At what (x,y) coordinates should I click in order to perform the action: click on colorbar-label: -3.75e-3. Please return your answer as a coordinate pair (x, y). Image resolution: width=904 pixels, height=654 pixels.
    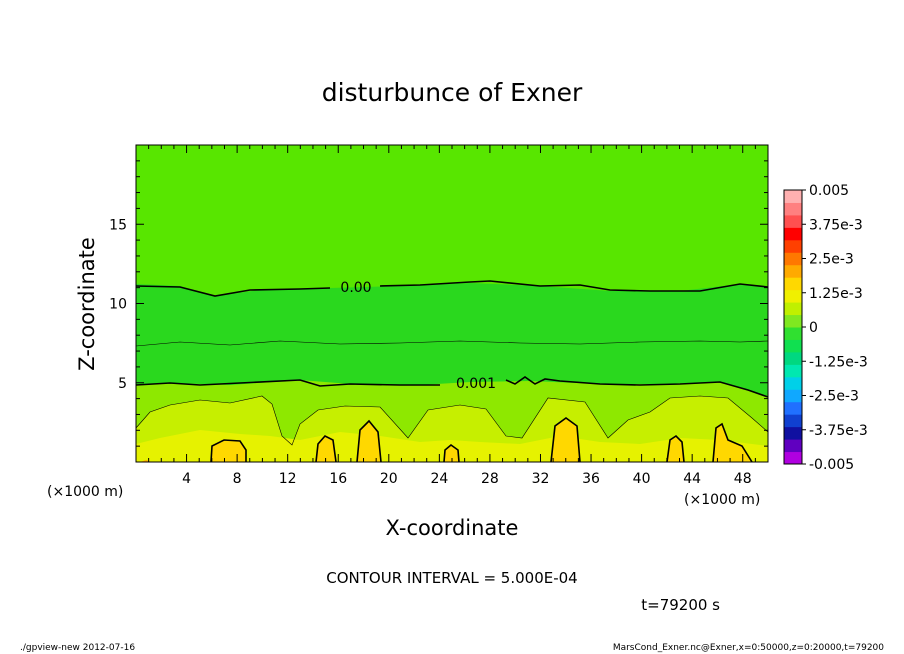
    Looking at the image, I should click on (838, 431).